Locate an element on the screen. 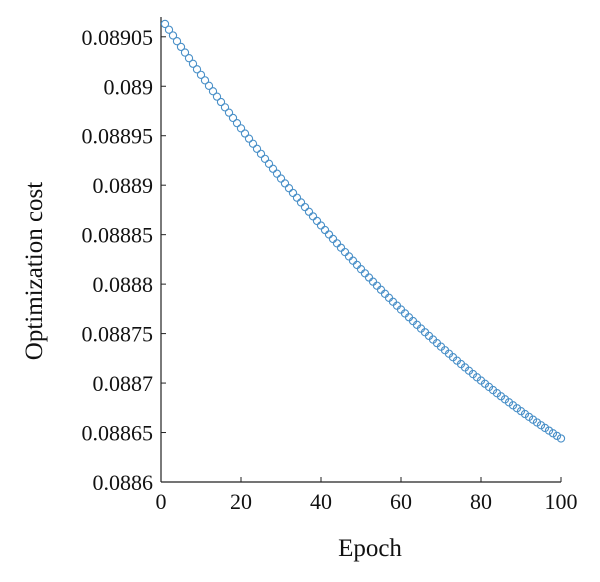 This screenshot has height=582, width=600. x-tick-label: 60 is located at coordinates (401, 501).